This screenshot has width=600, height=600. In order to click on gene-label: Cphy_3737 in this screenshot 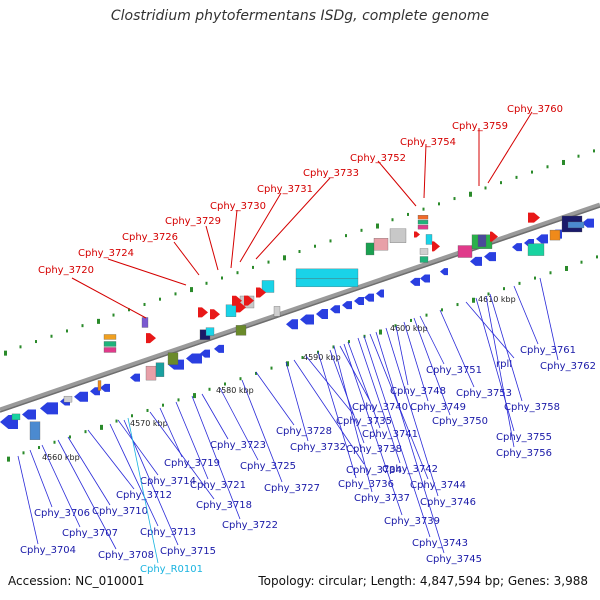, I will do `click(382, 498)`.